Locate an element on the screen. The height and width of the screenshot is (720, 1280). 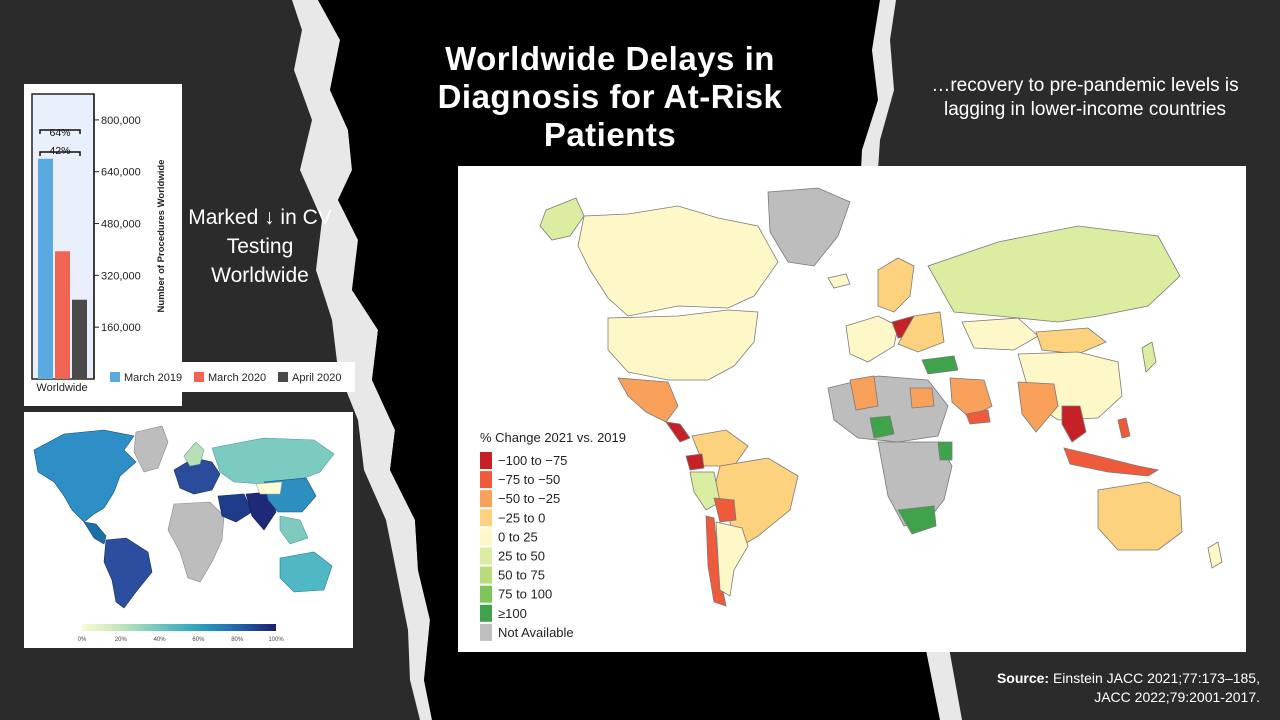
map-peru is located at coordinates (705, 491).